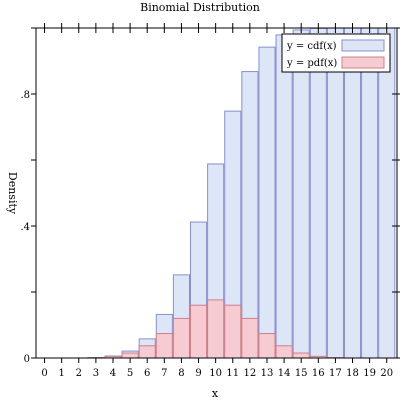 Image resolution: width=400 pixels, height=400 pixels. I want to click on legend: y = cdf(x) y = pdf(x), so click(336, 53).